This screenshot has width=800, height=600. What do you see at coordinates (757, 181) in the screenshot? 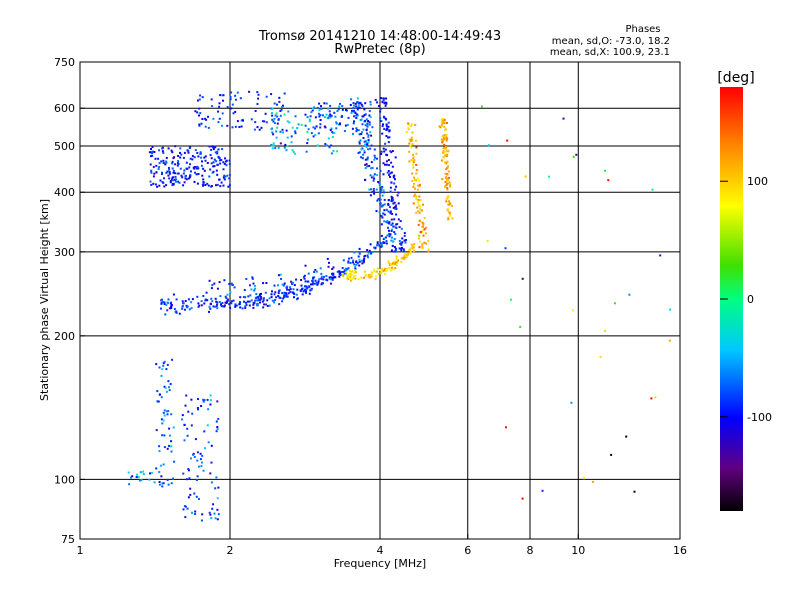
I see `colorbar-tick-label: 100` at bounding box center [757, 181].